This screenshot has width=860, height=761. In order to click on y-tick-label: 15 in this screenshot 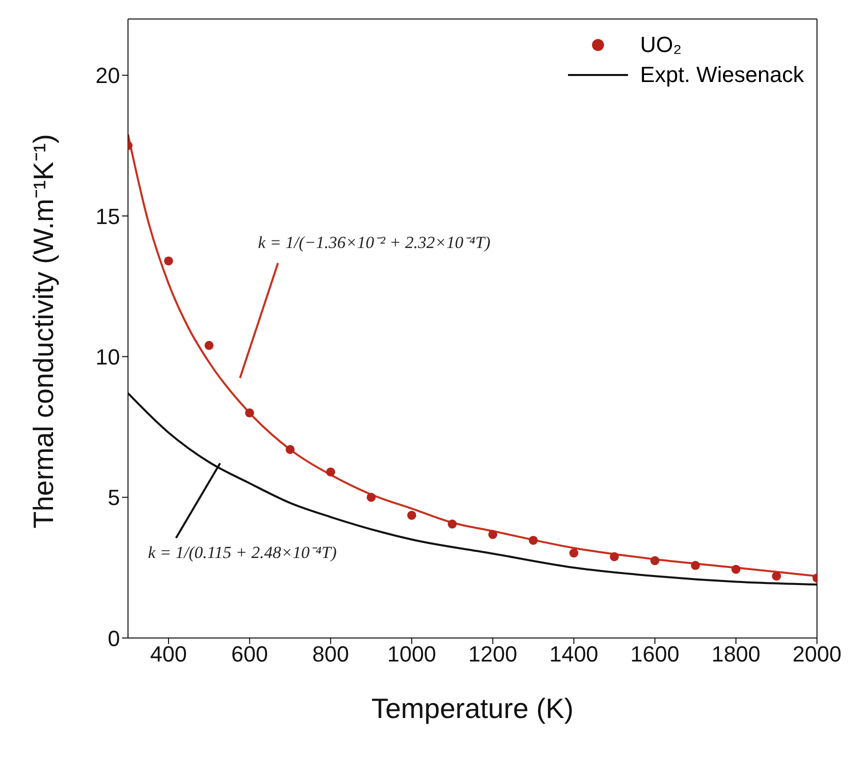, I will do `click(108, 216)`.